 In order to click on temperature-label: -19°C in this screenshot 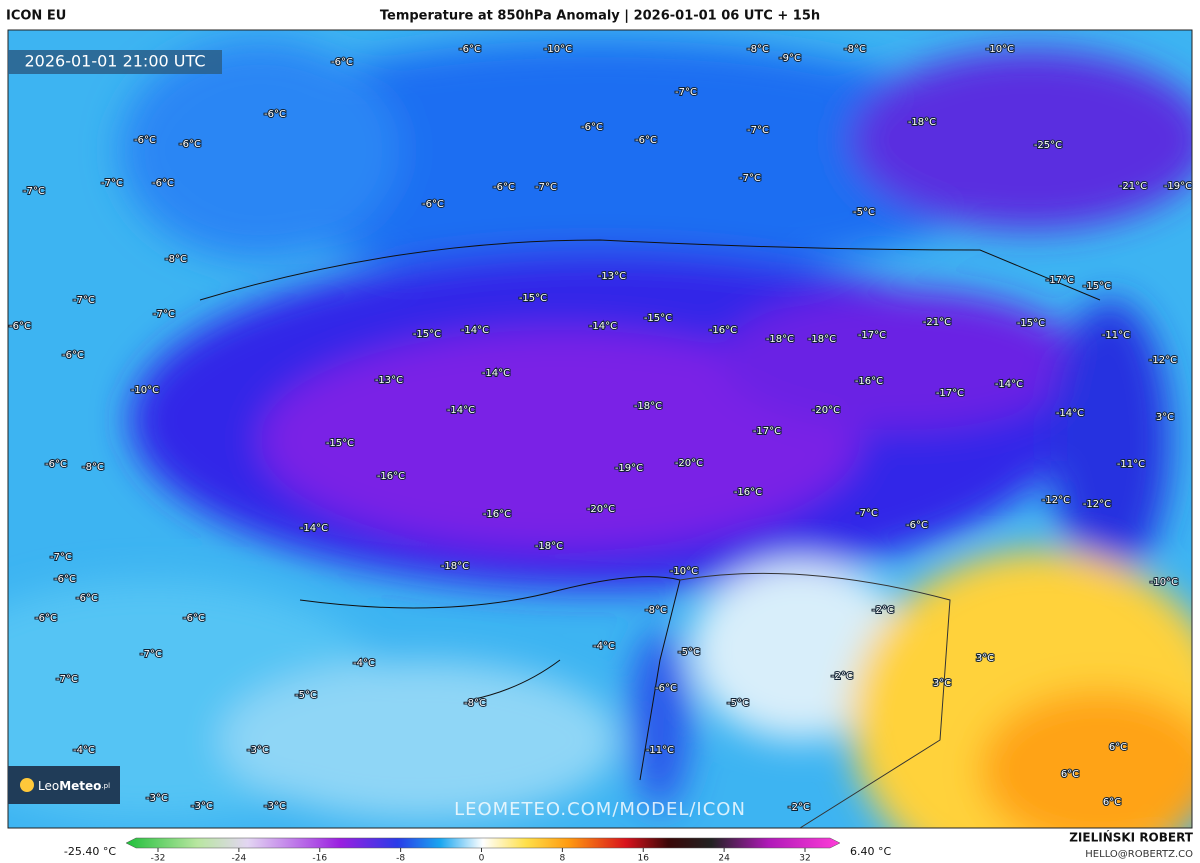, I will do `click(1178, 186)`.